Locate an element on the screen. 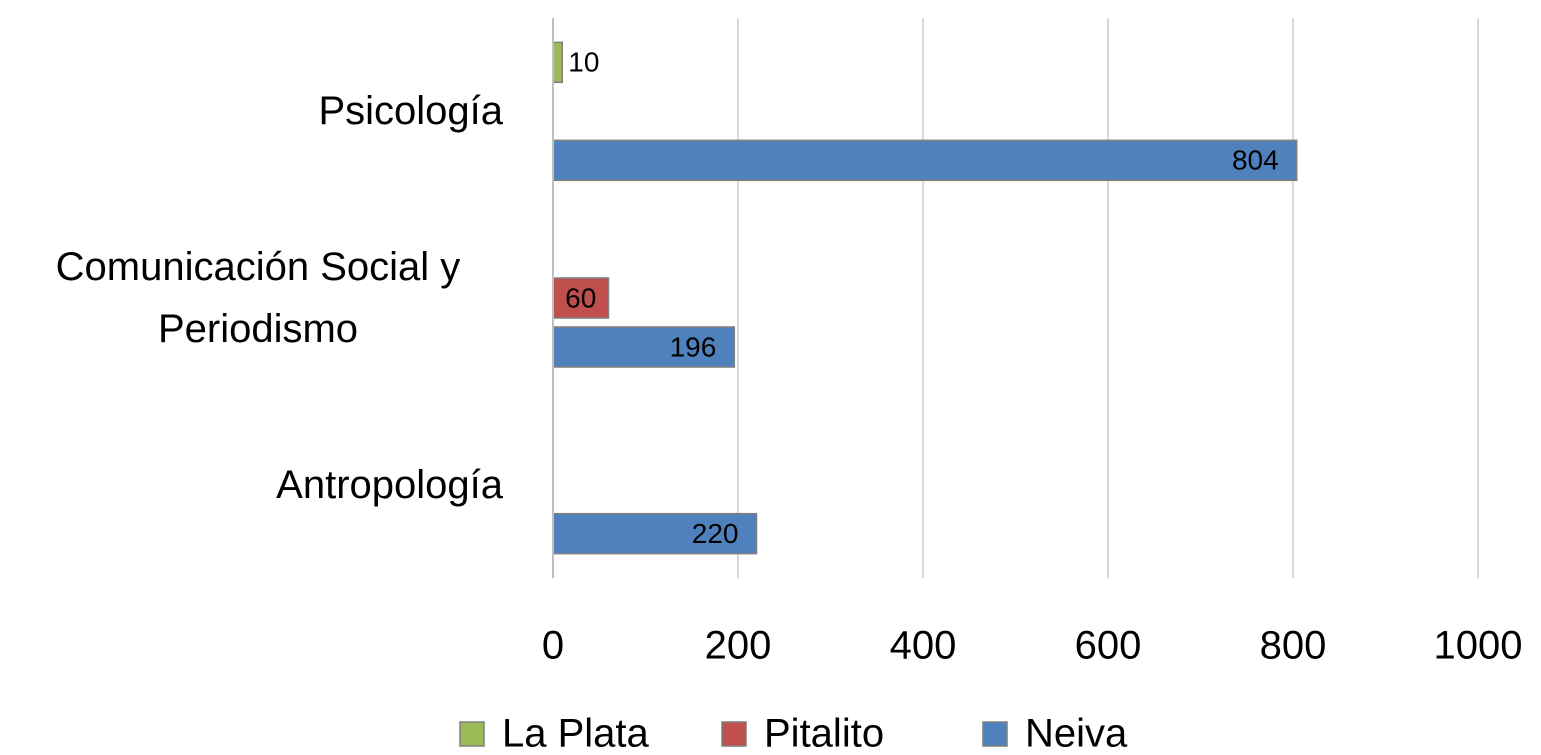  x-tick-label: 1000 is located at coordinates (1478, 646).